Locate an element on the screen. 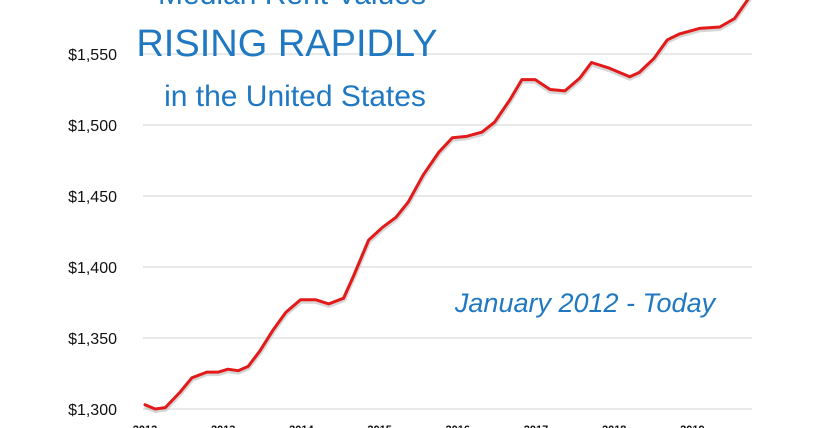 The height and width of the screenshot is (428, 820). chart-title-line-3: in the United States is located at coordinates (295, 96).